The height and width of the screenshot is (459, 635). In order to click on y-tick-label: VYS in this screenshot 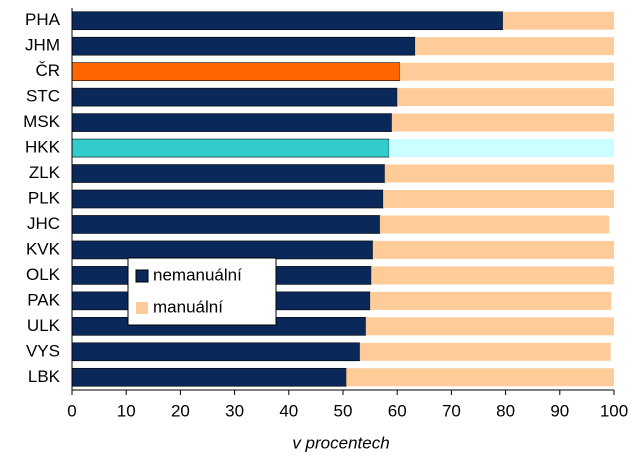, I will do `click(43, 350)`.